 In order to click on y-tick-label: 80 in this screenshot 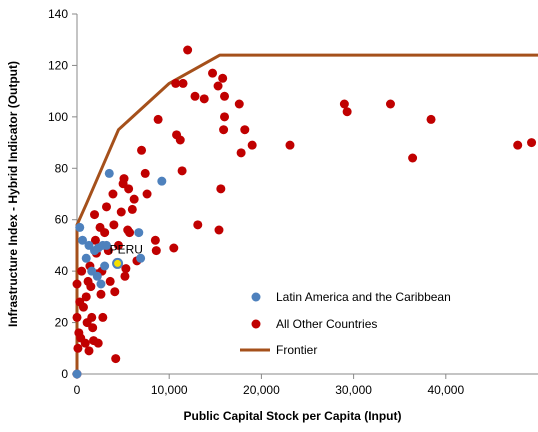, I will do `click(62, 168)`.